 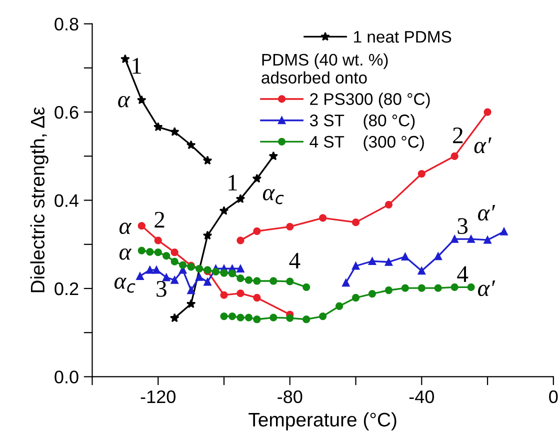 What do you see at coordinates (362, 122) in the screenshot?
I see `legend-label: 3 ST (80 °C)` at bounding box center [362, 122].